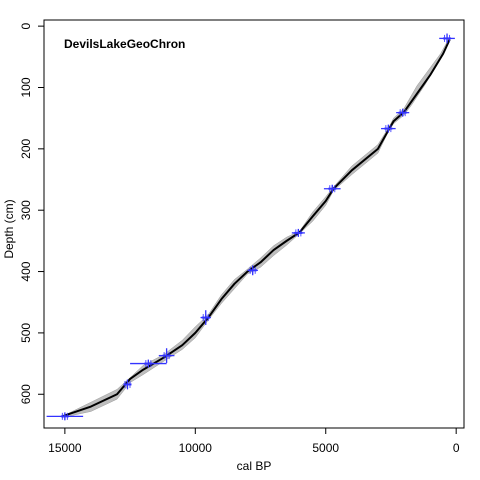 The height and width of the screenshot is (480, 480). I want to click on y-tick-label: 200, so click(26, 149).